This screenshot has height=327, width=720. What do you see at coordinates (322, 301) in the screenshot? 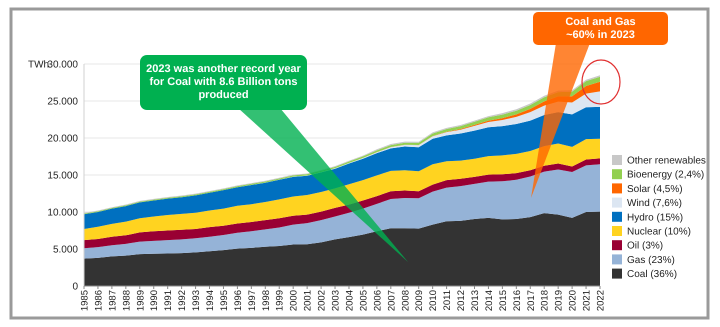
I see `x-tick-label: 2002` at bounding box center [322, 301].